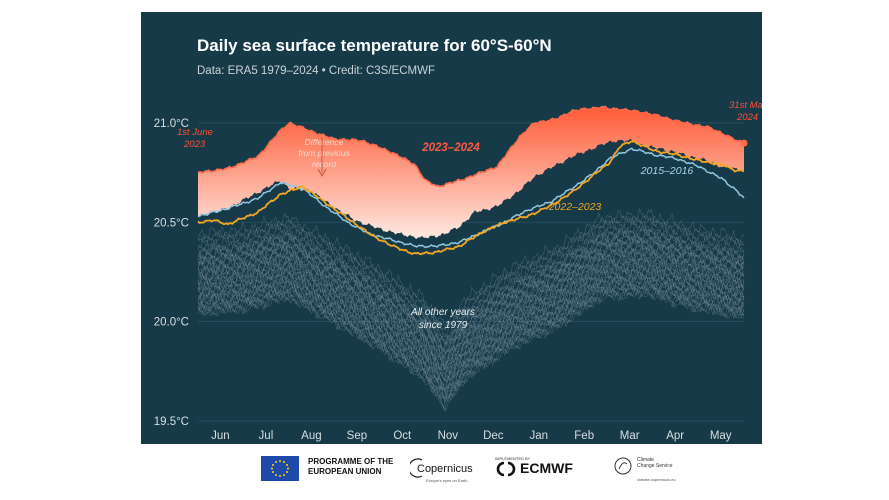 The image size is (889, 500). I want to click on series-line-2022-2023, so click(471, 198).